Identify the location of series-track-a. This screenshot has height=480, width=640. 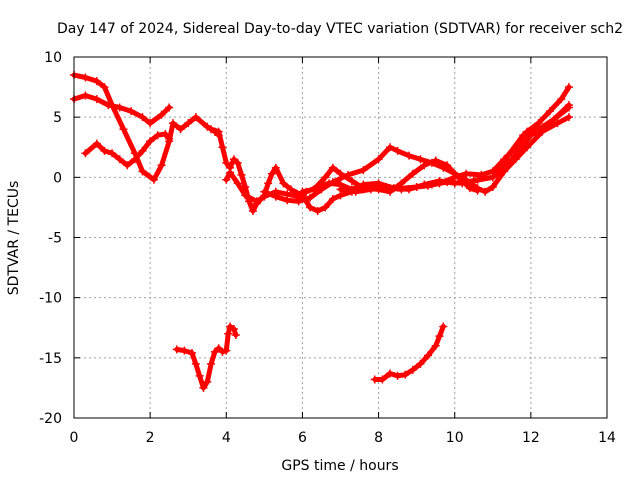
(146, 127).